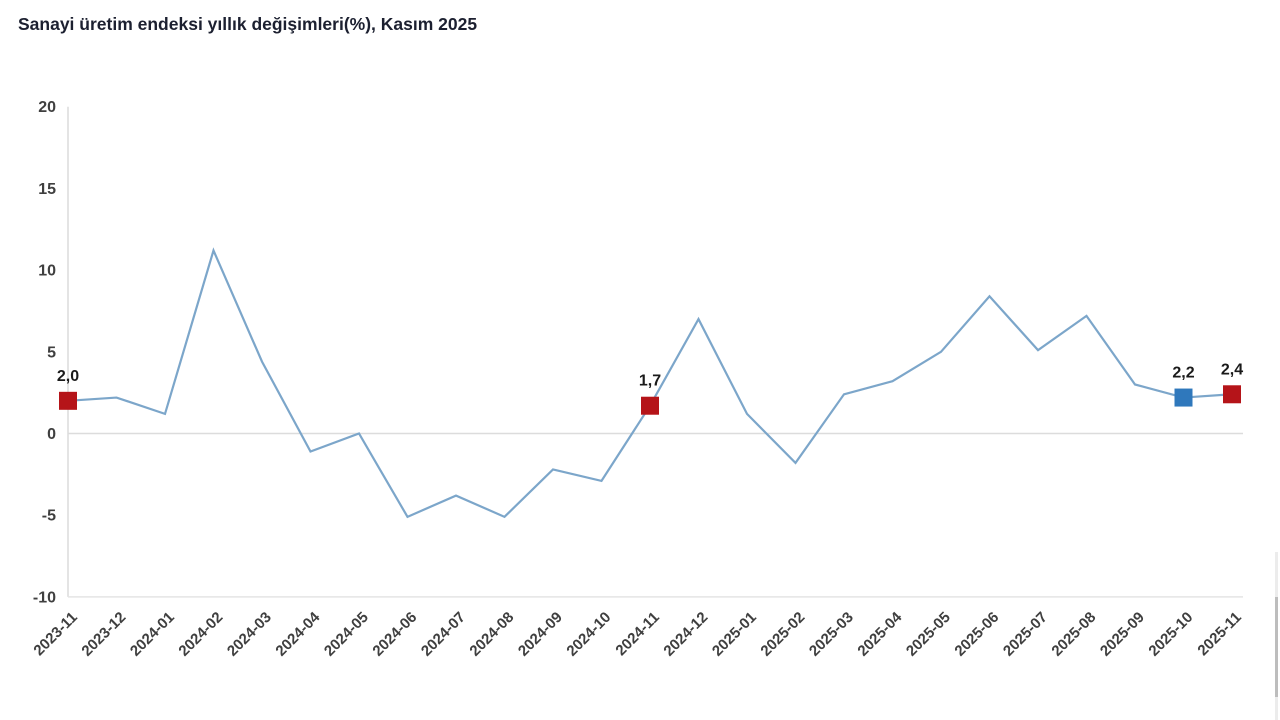 The width and height of the screenshot is (1280, 720). Describe the element at coordinates (200, 634) in the screenshot. I see `x-axis-tick-label: 2024-02` at that location.